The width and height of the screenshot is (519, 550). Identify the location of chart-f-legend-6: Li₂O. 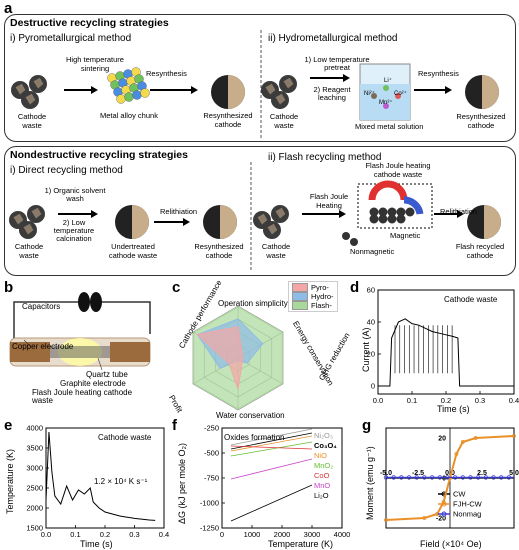
(321, 495).